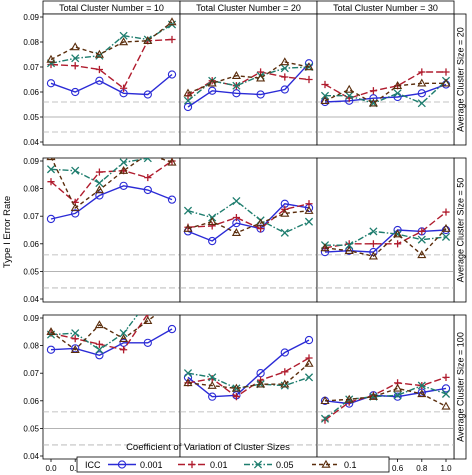  I want to click on panel-r2-c0, so click(111, 387).